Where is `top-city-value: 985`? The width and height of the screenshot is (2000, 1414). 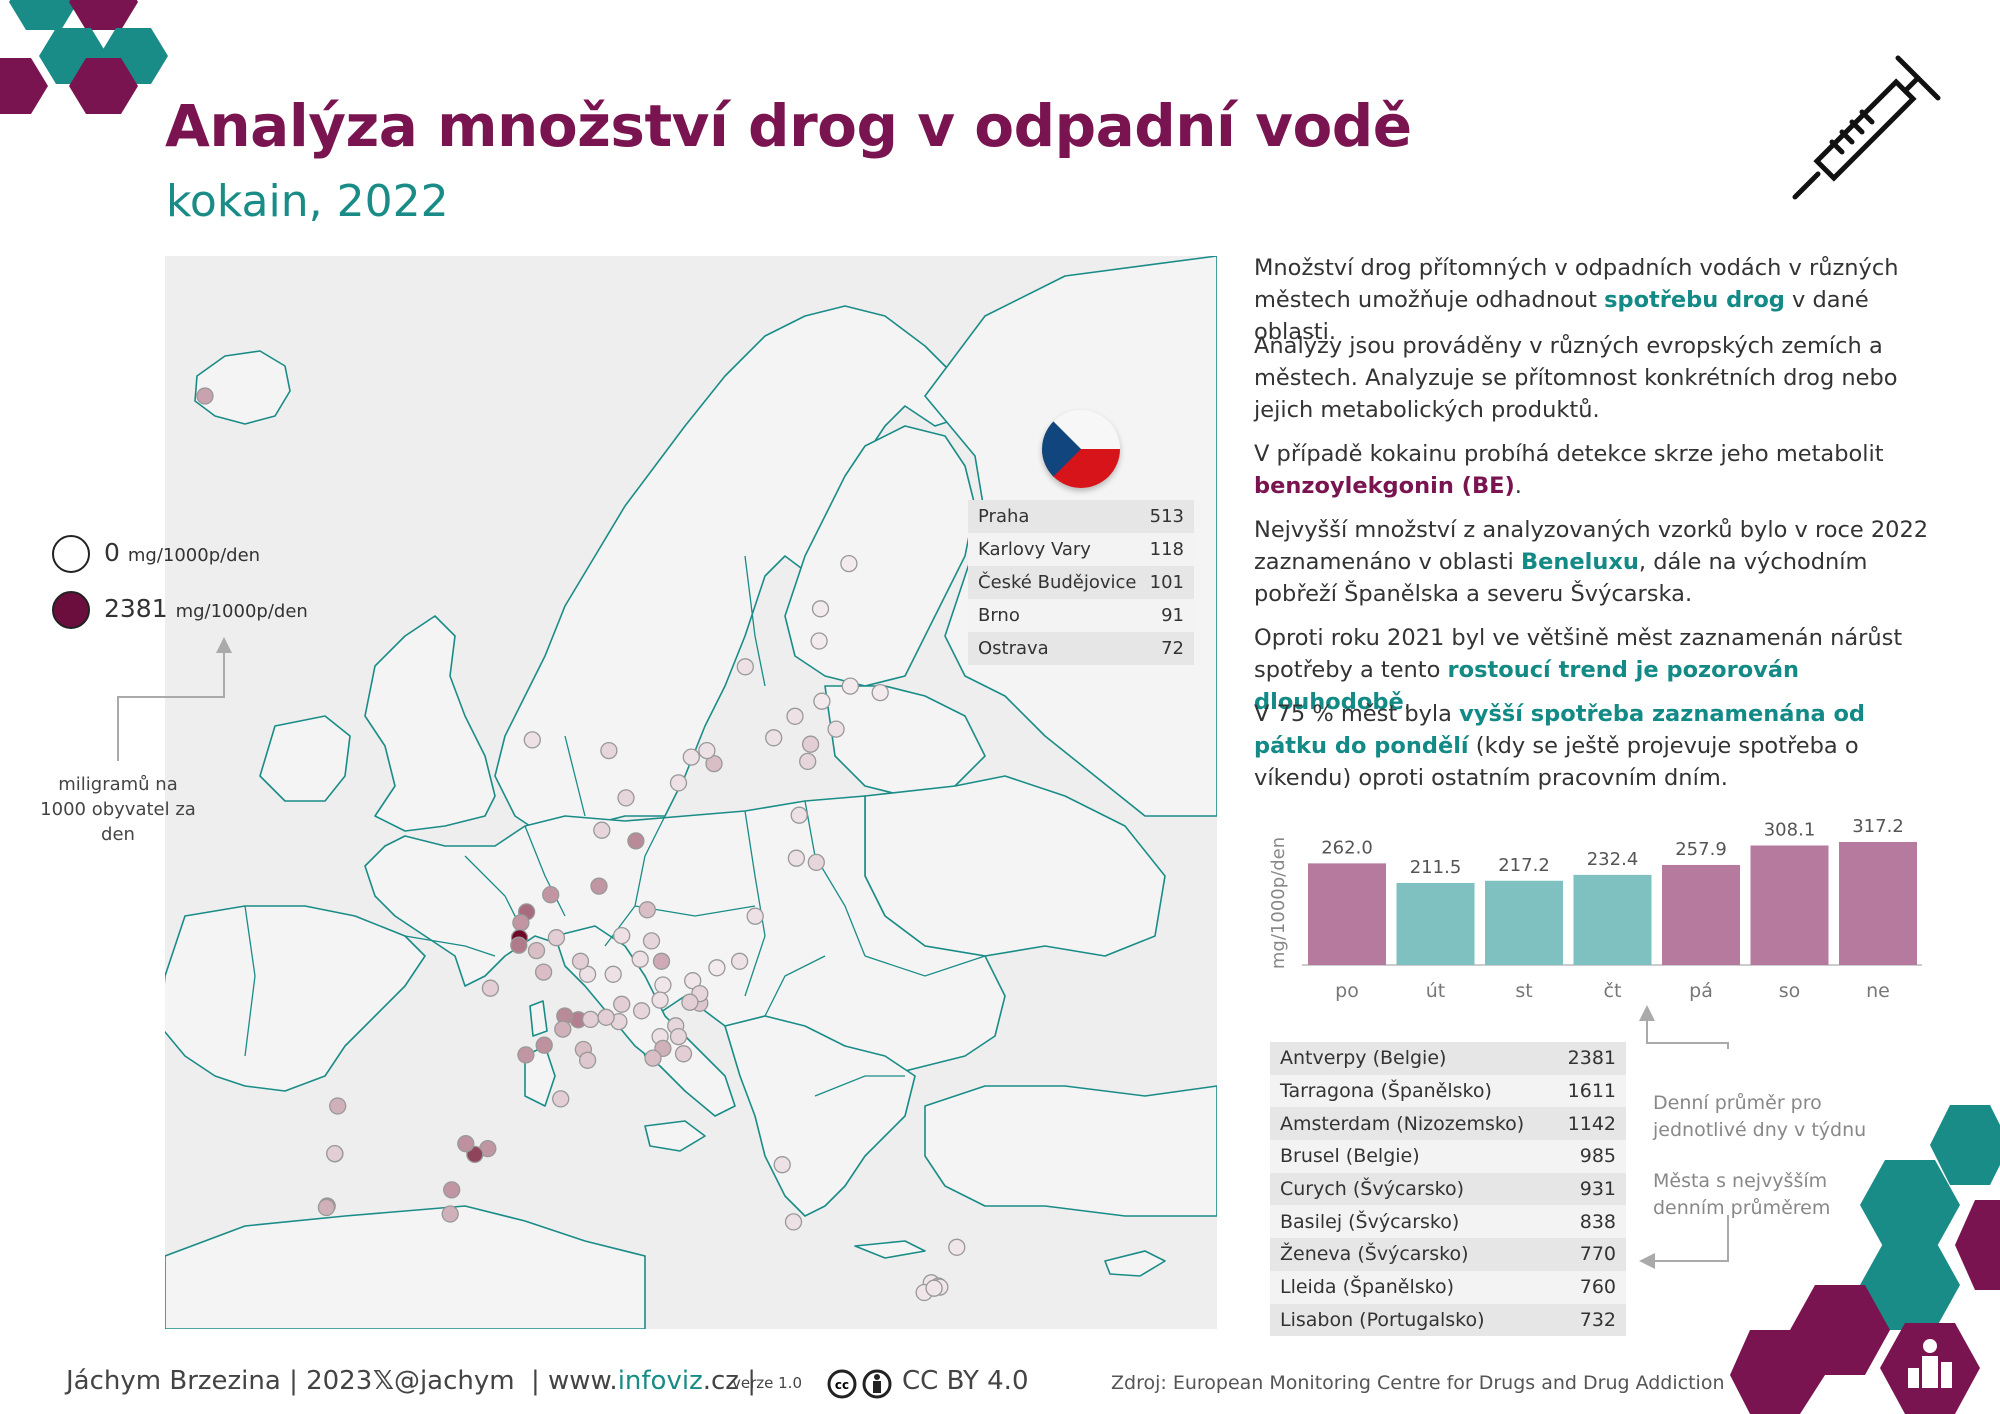 top-city-value: 985 is located at coordinates (1597, 1156).